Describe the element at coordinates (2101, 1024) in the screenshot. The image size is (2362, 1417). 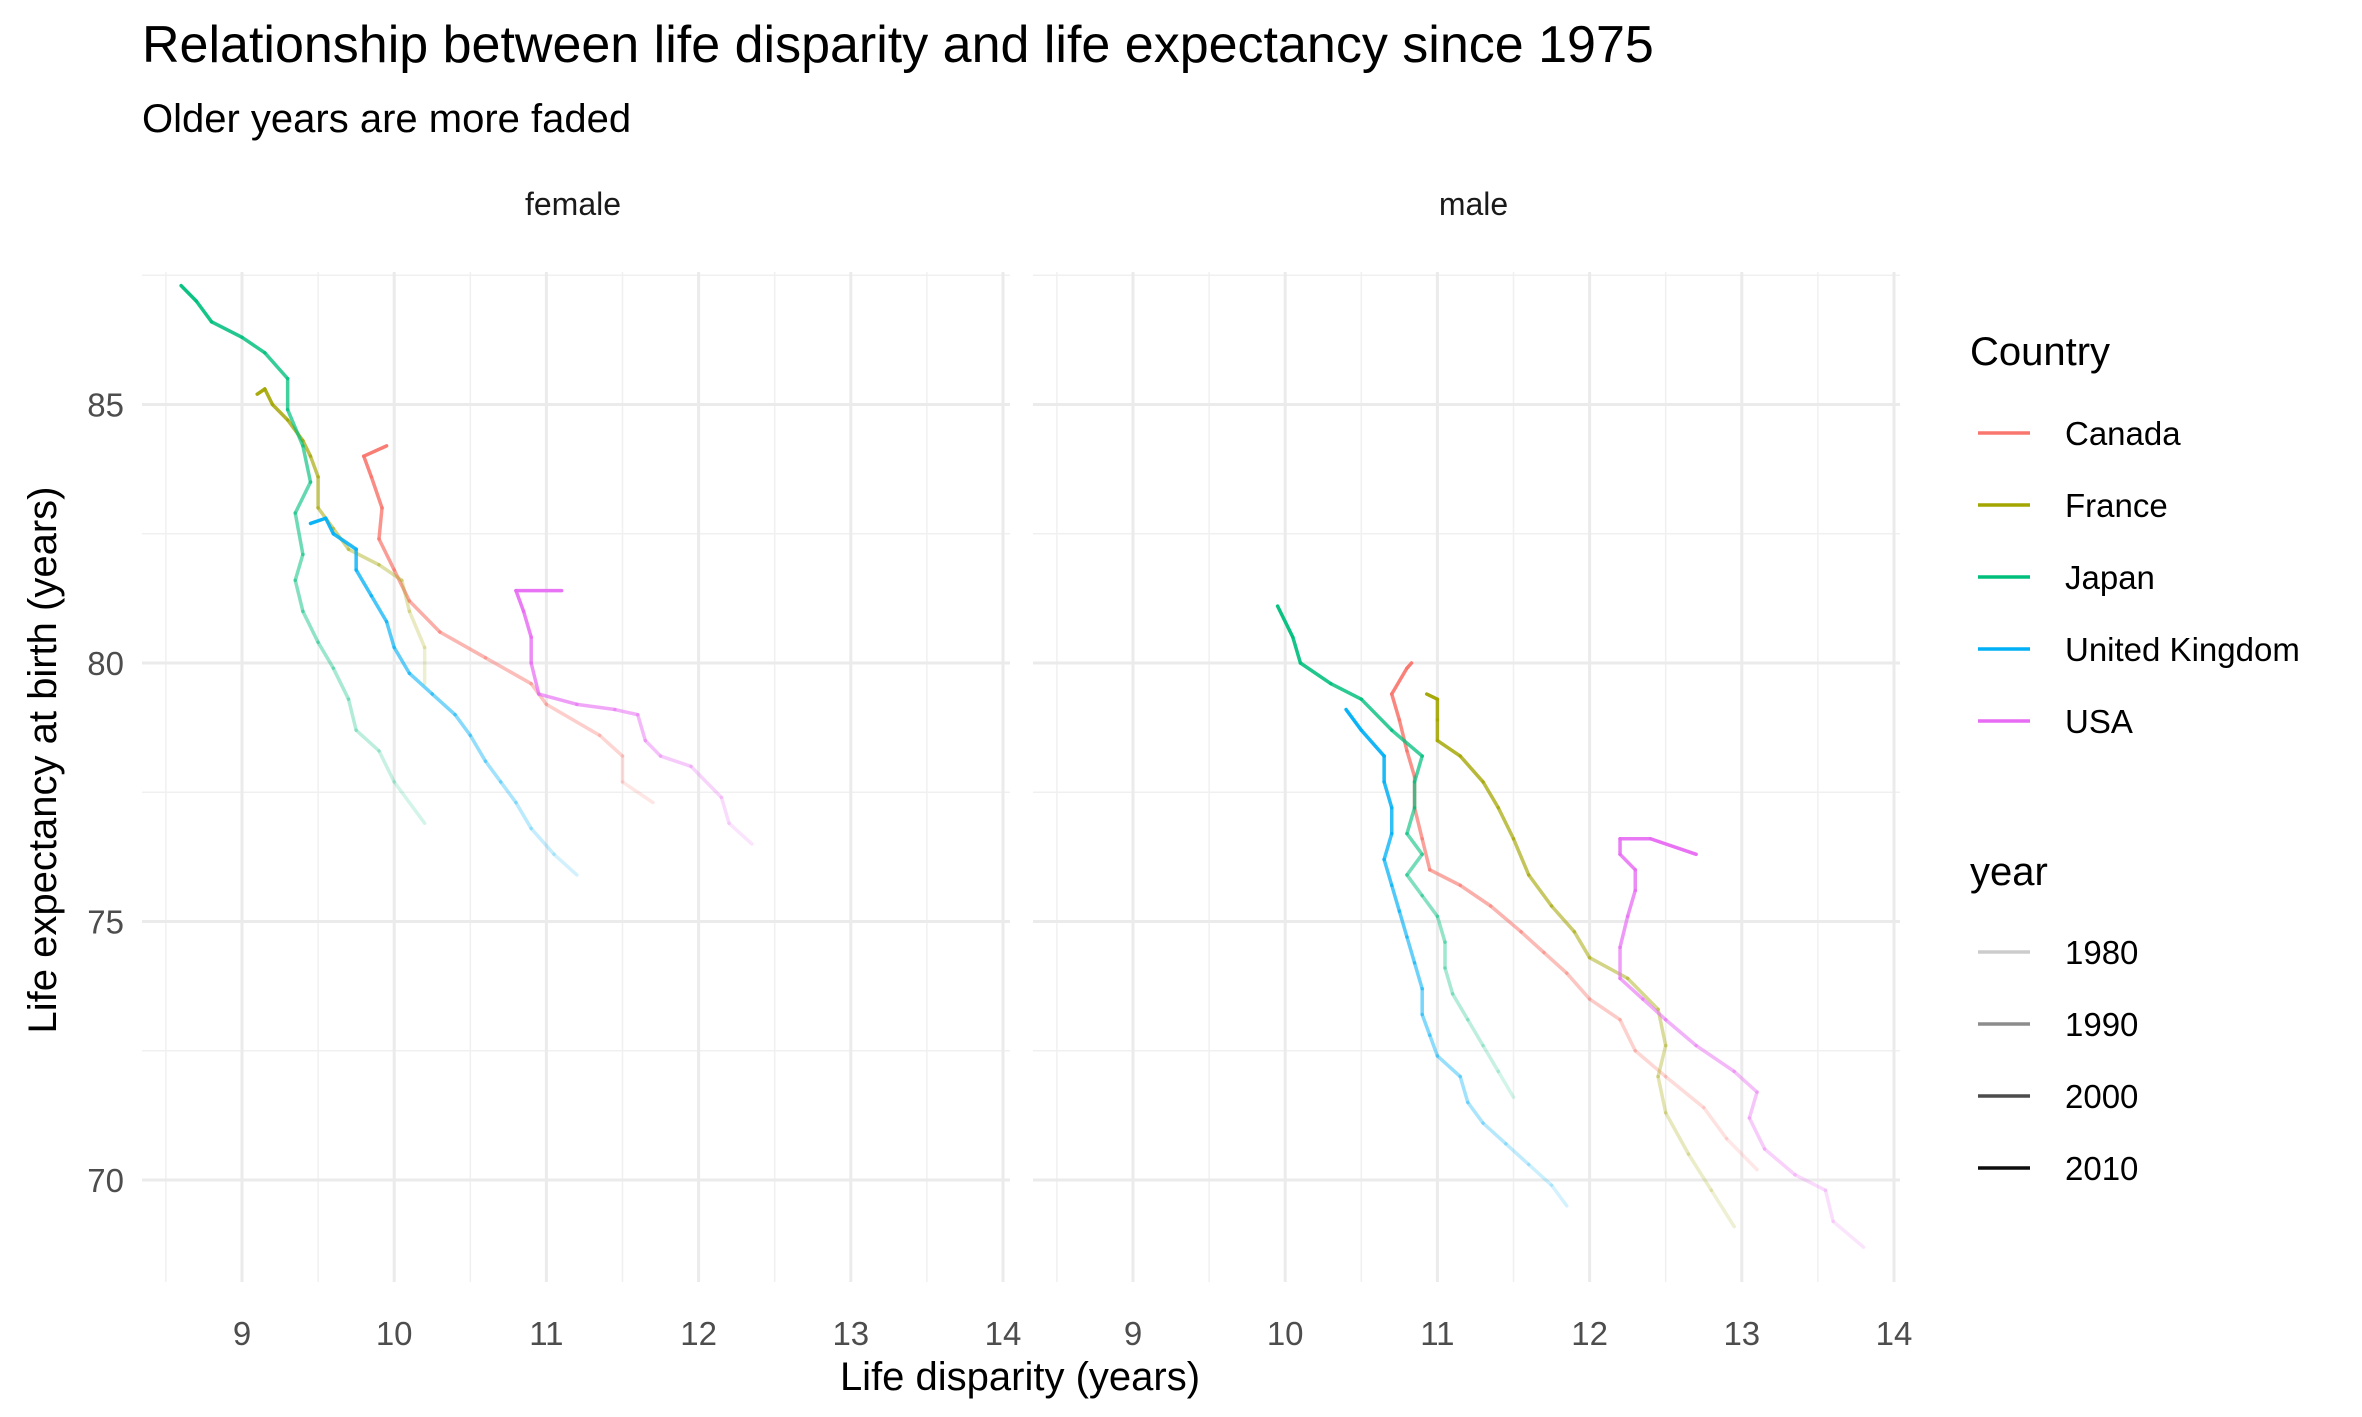
I see `legend-label-year: 1990` at that location.